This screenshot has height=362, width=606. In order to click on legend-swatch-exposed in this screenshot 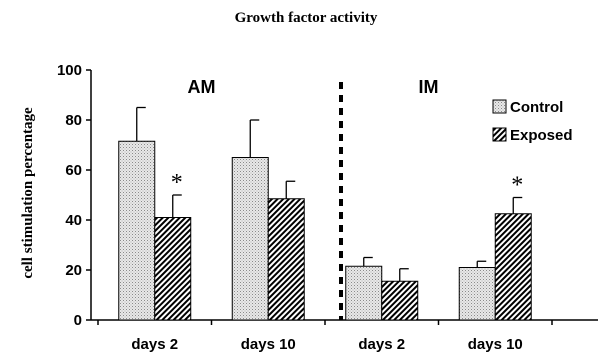, I will do `click(499, 134)`.